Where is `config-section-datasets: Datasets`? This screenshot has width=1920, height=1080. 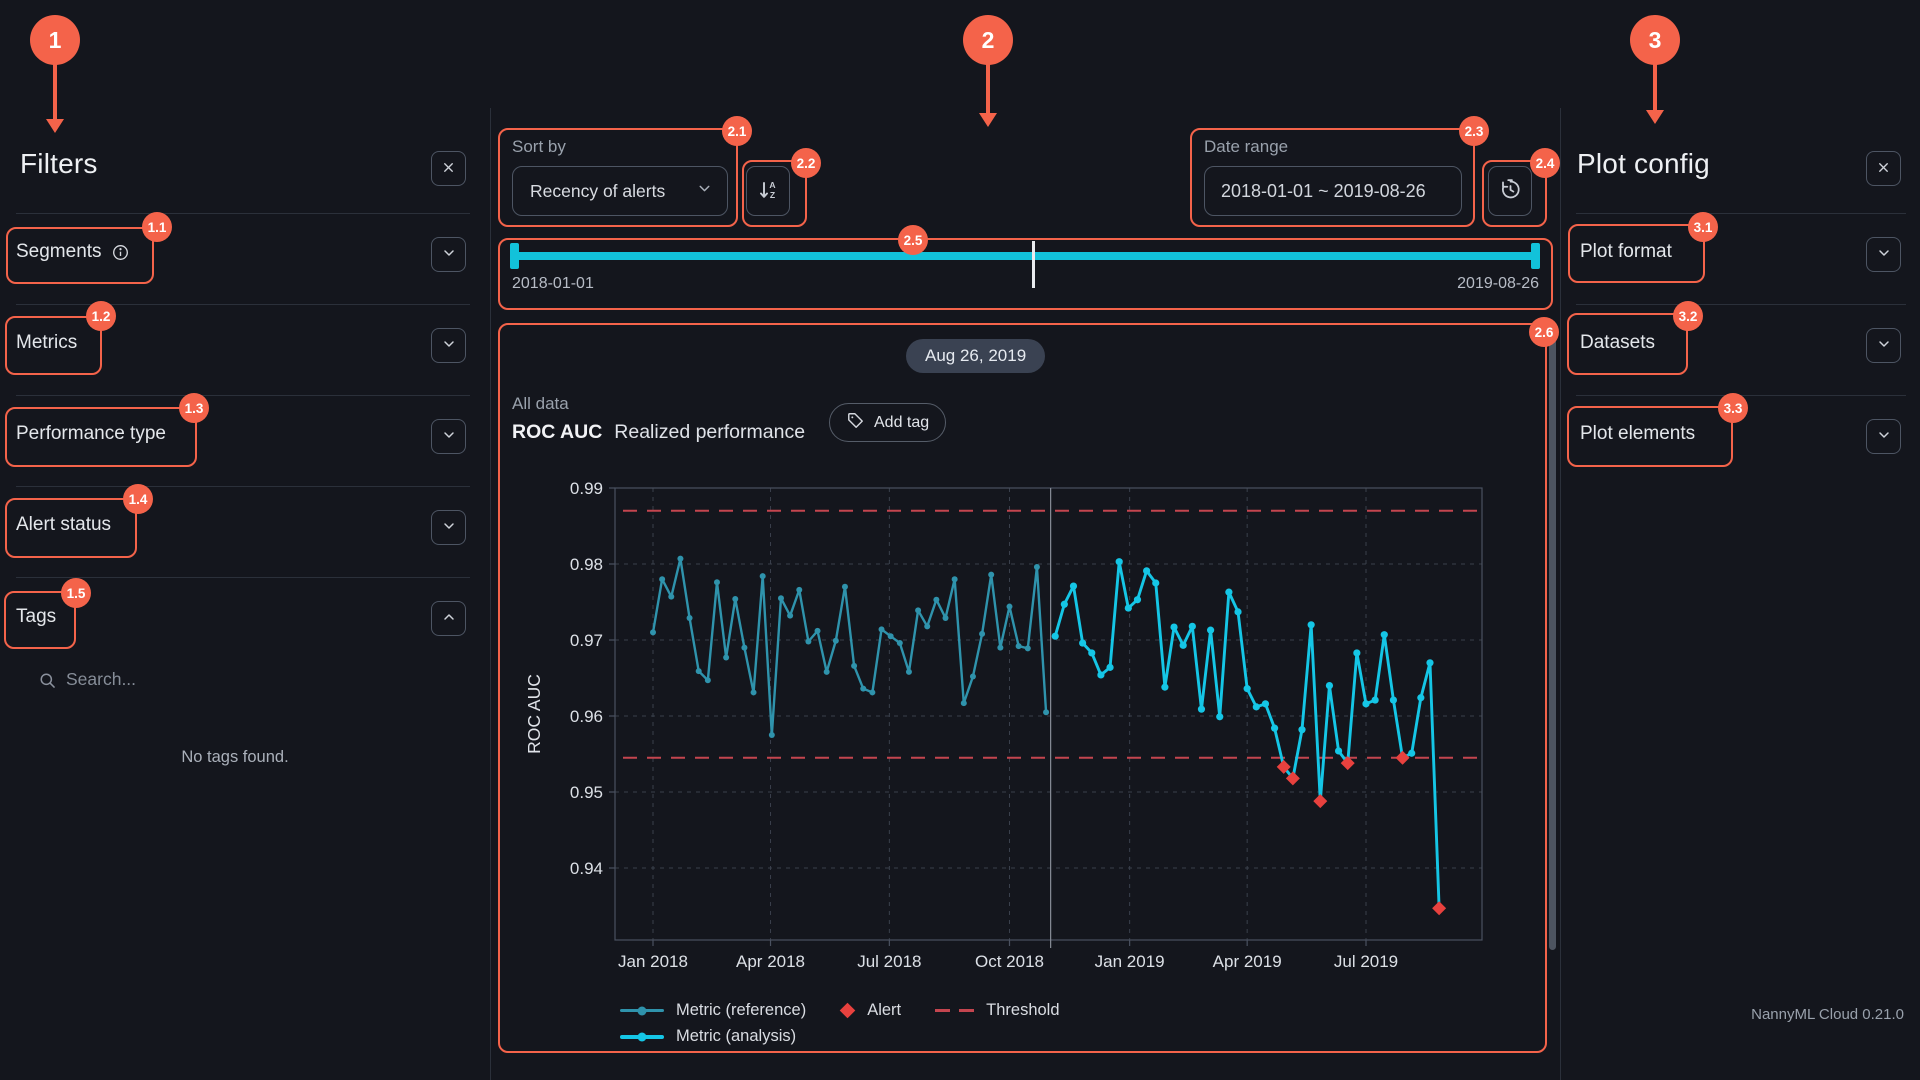 config-section-datasets: Datasets is located at coordinates (1617, 343).